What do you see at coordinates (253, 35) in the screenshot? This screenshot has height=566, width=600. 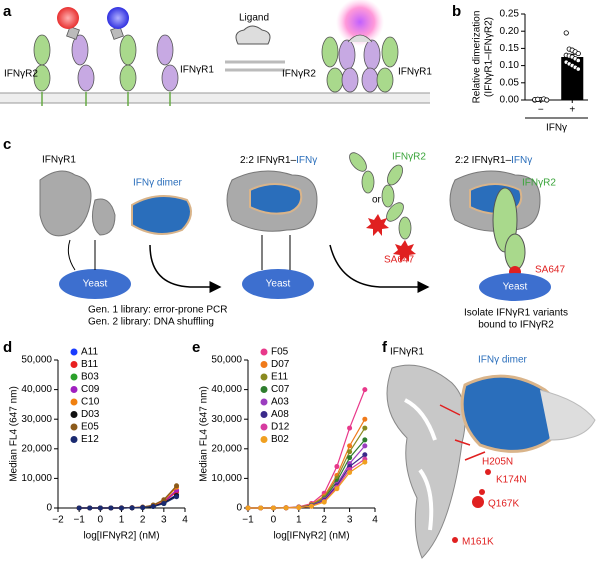 I see `ligand-icon` at bounding box center [253, 35].